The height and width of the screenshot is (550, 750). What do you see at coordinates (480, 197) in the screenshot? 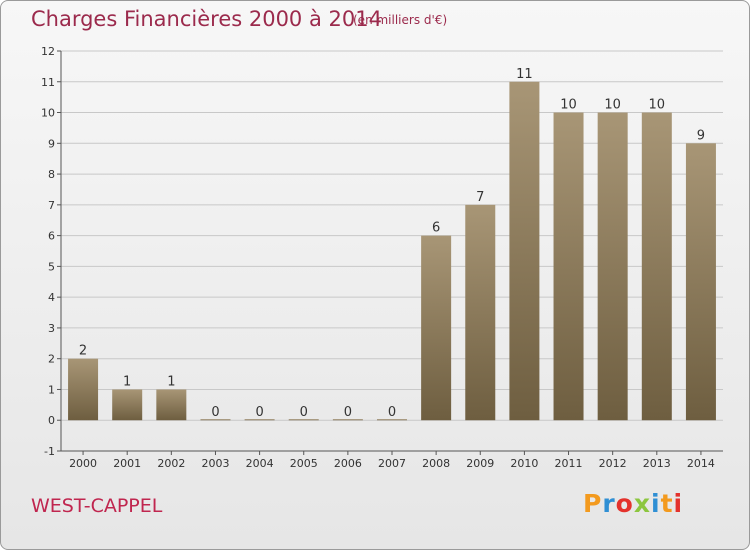
I see `data-label-2009: 7` at bounding box center [480, 197].